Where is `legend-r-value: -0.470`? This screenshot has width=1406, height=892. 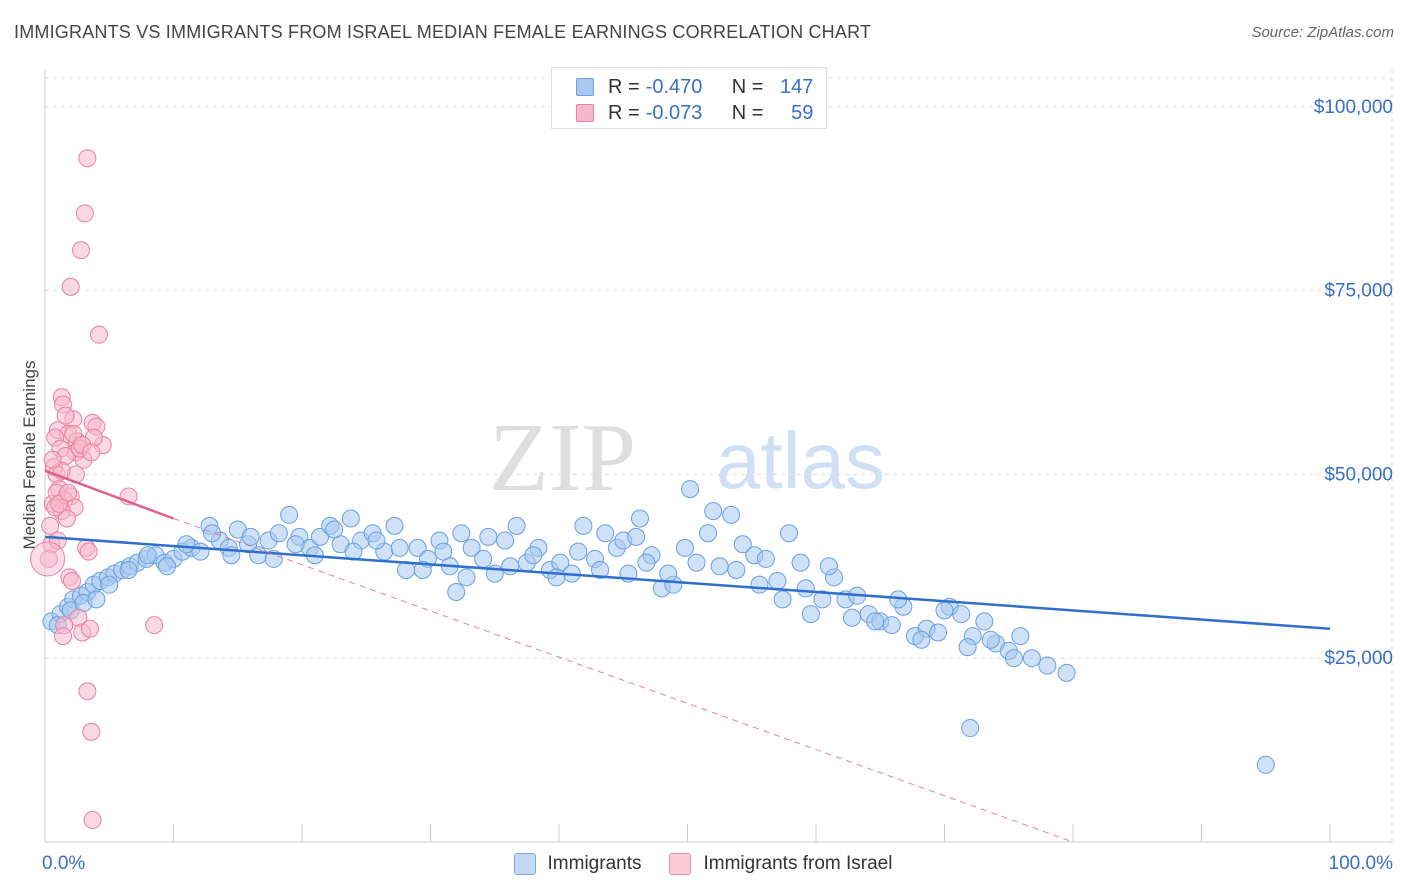
legend-r-value: -0.470 is located at coordinates (674, 86).